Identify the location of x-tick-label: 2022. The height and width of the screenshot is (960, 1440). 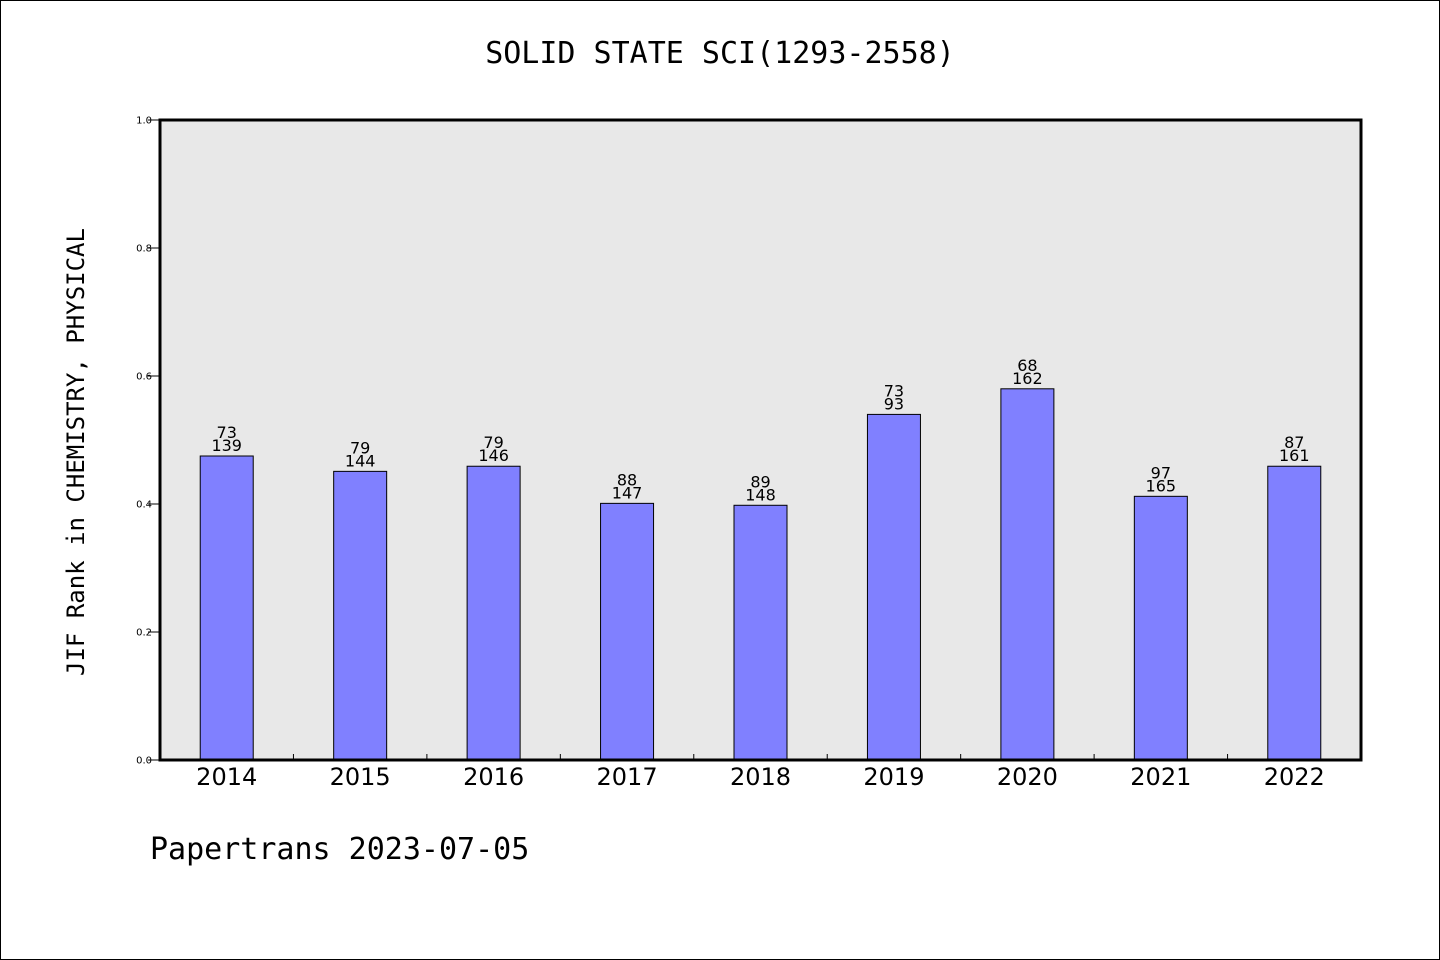
(1294, 777).